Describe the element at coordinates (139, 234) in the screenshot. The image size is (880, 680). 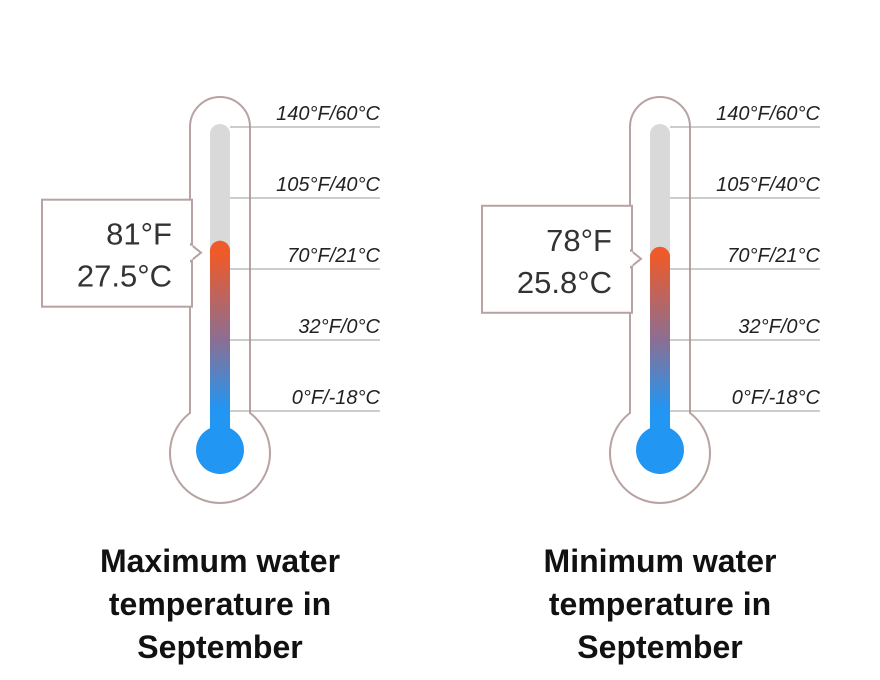
I see `value-label: 81°F` at that location.